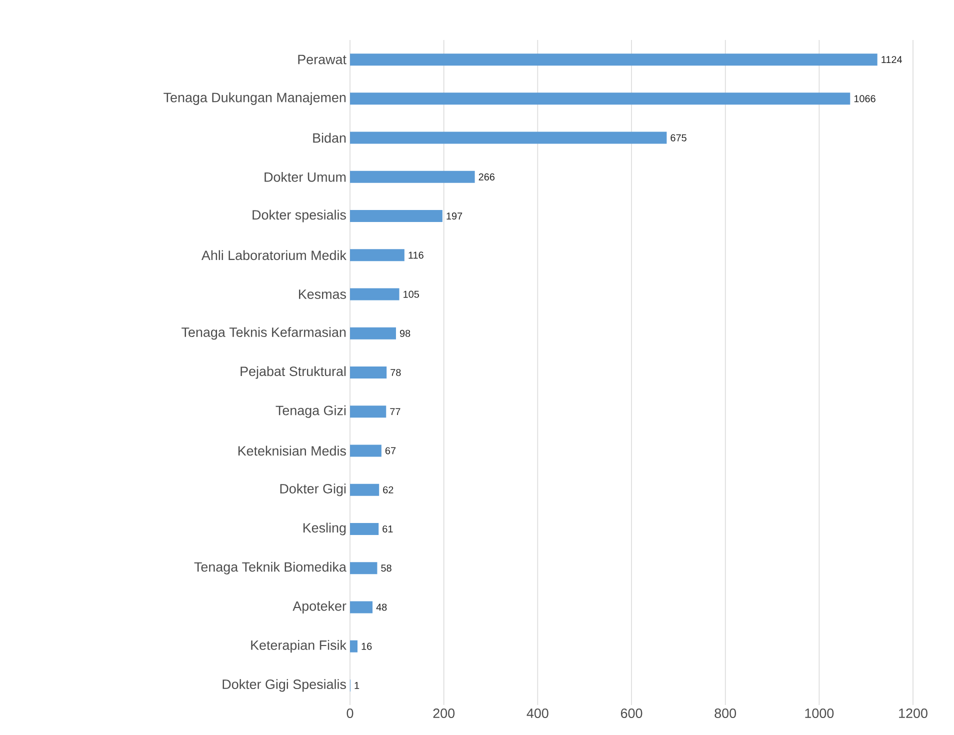  What do you see at coordinates (381, 607) in the screenshot?
I see `data-label: 48` at bounding box center [381, 607].